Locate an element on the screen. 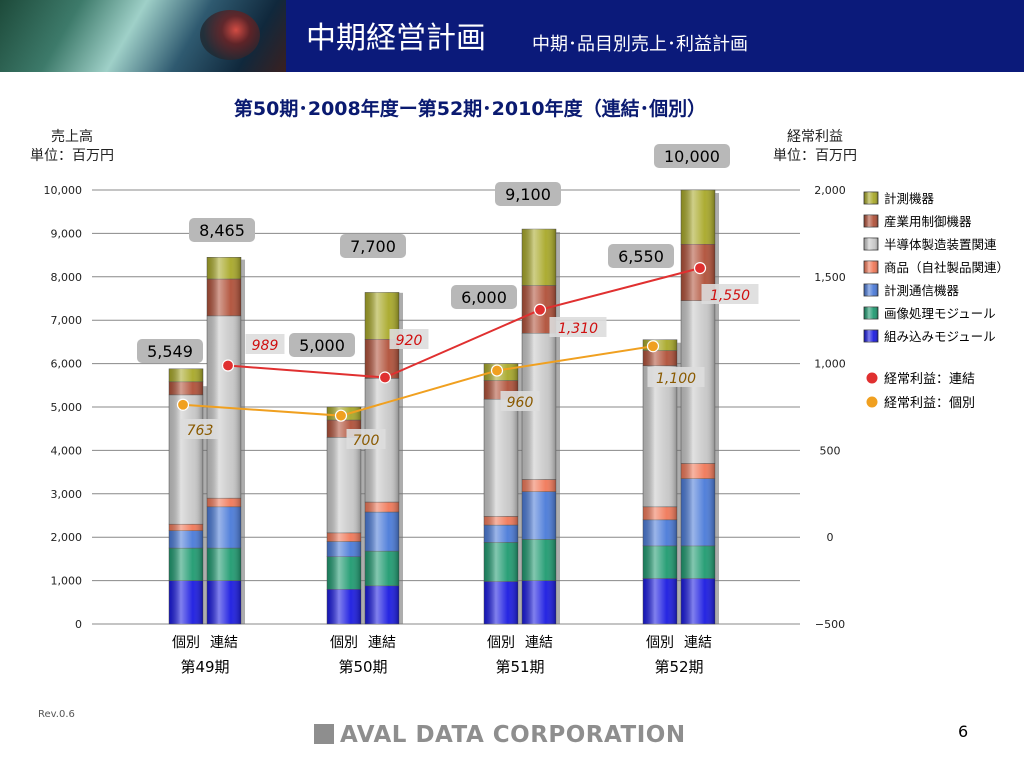  right-axis-label: 経常利益 単位：百万円 is located at coordinates (815, 147).